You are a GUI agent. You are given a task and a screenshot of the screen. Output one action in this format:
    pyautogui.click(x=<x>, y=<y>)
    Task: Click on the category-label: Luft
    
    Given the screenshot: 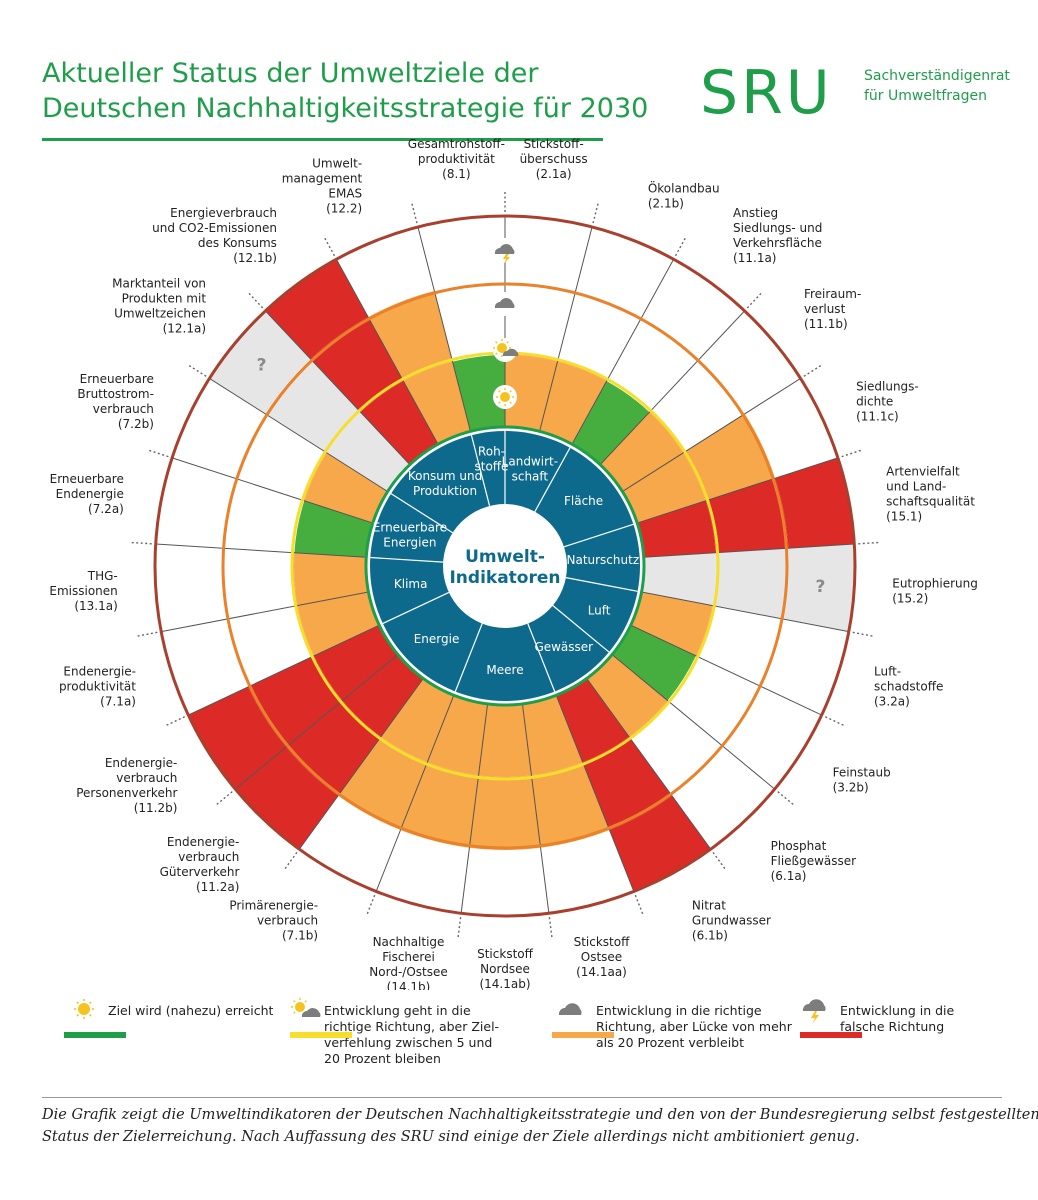 What is the action you would take?
    pyautogui.click(x=599, y=610)
    